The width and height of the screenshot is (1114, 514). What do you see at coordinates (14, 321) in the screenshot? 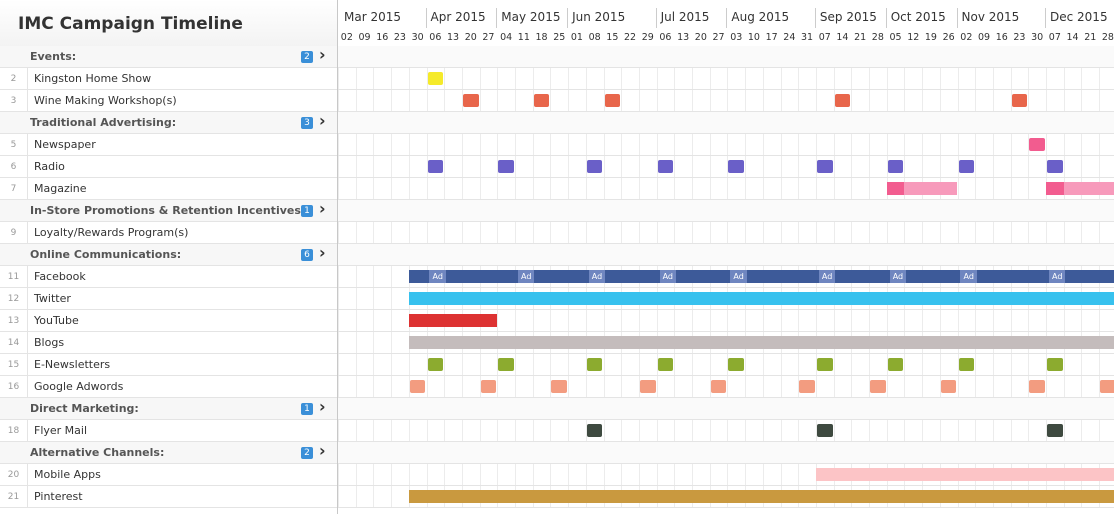
I see `row-number: 13` at bounding box center [14, 321].